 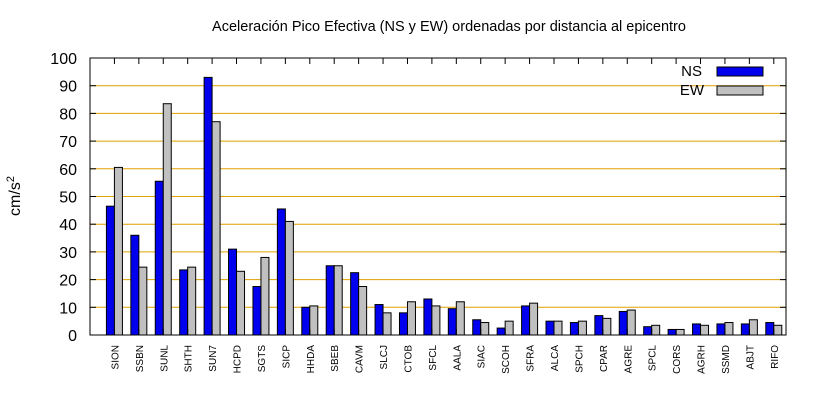 I want to click on x-tick-label: CAVM, so click(x=360, y=359).